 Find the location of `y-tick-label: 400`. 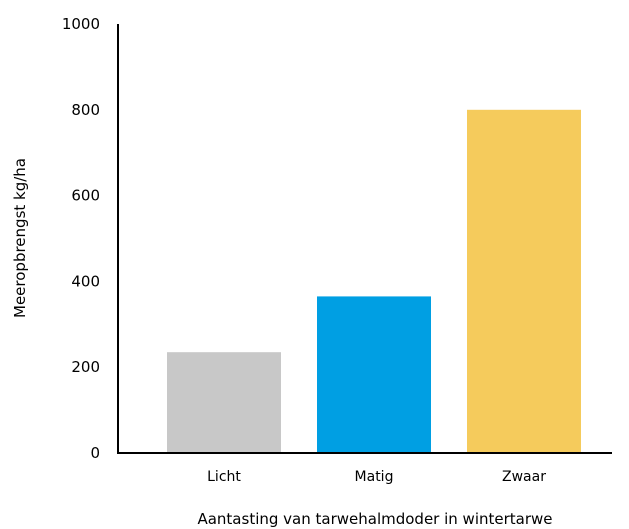

y-tick-label: 400 is located at coordinates (85, 281).